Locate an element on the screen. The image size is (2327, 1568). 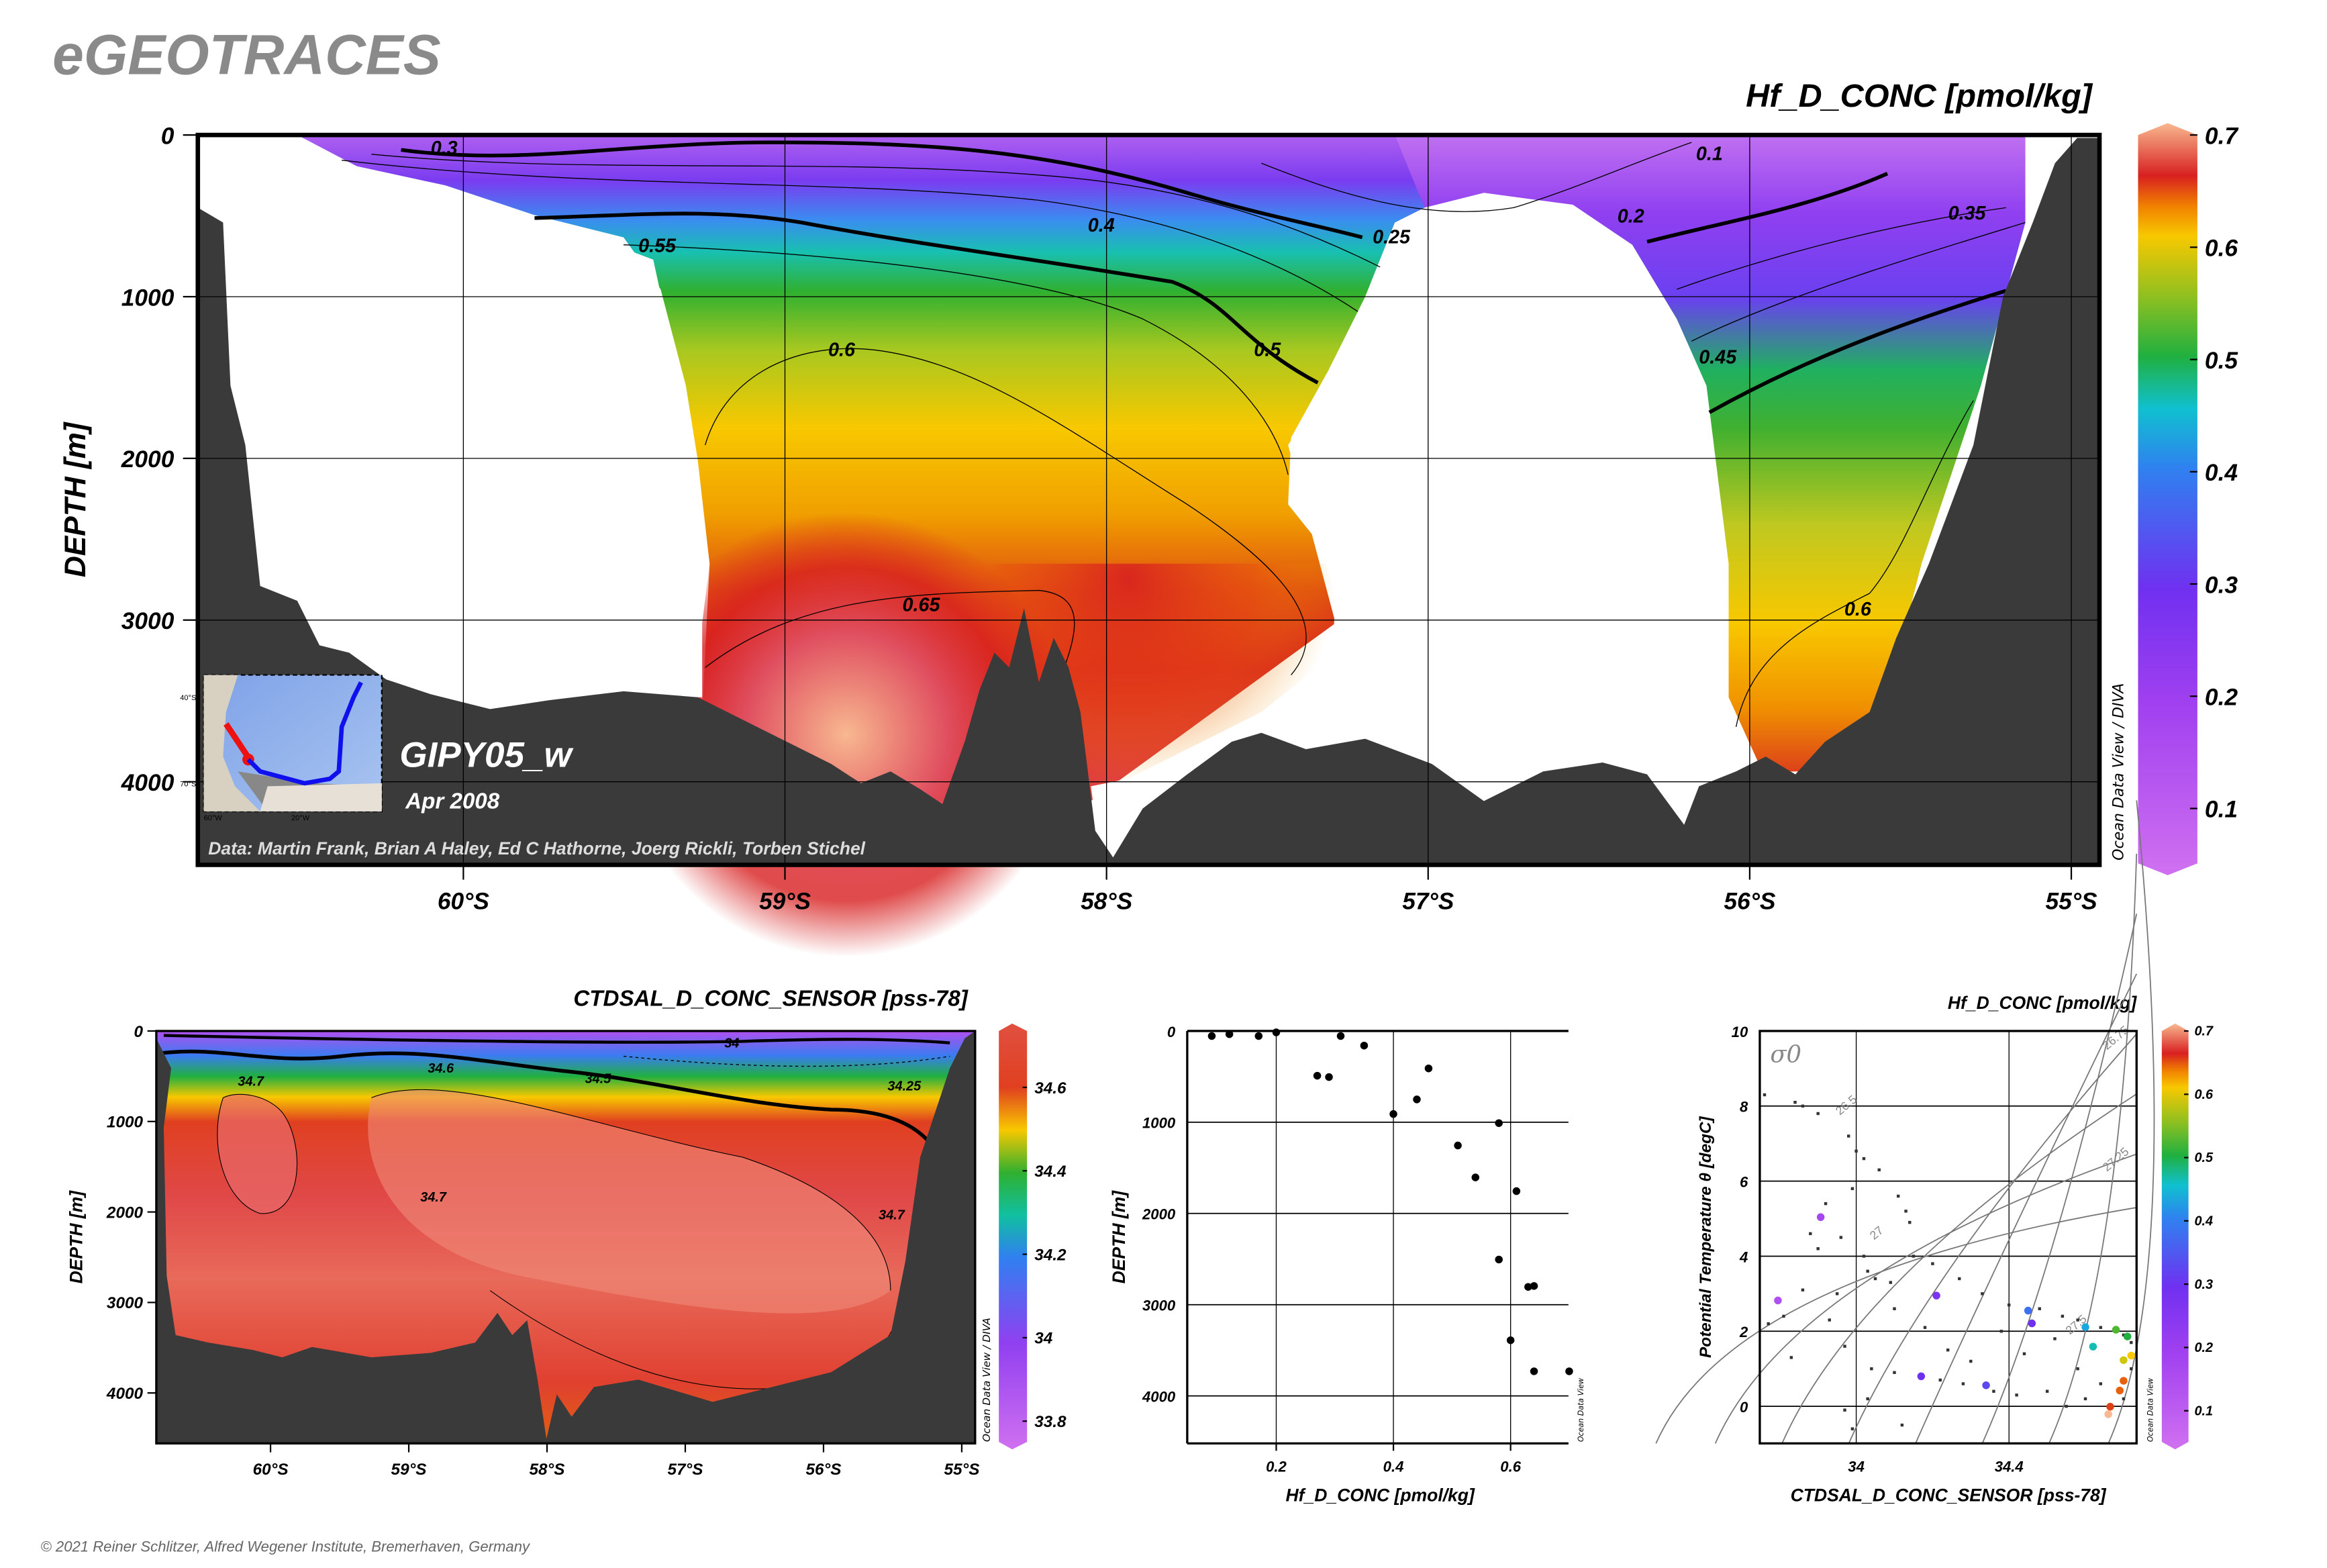
ts-title: Hf_D_CONC [pmol/kg] is located at coordinates (2043, 1003).